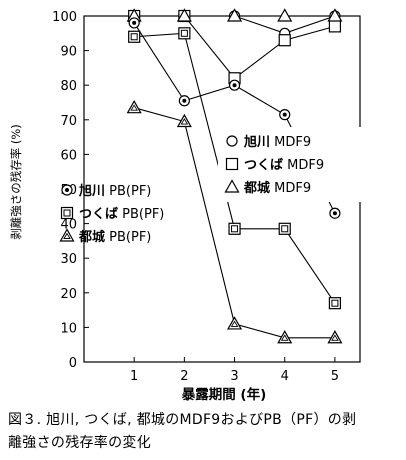 The height and width of the screenshot is (460, 406). Describe the element at coordinates (184, 376) in the screenshot. I see `x-tick-label: 2` at that location.